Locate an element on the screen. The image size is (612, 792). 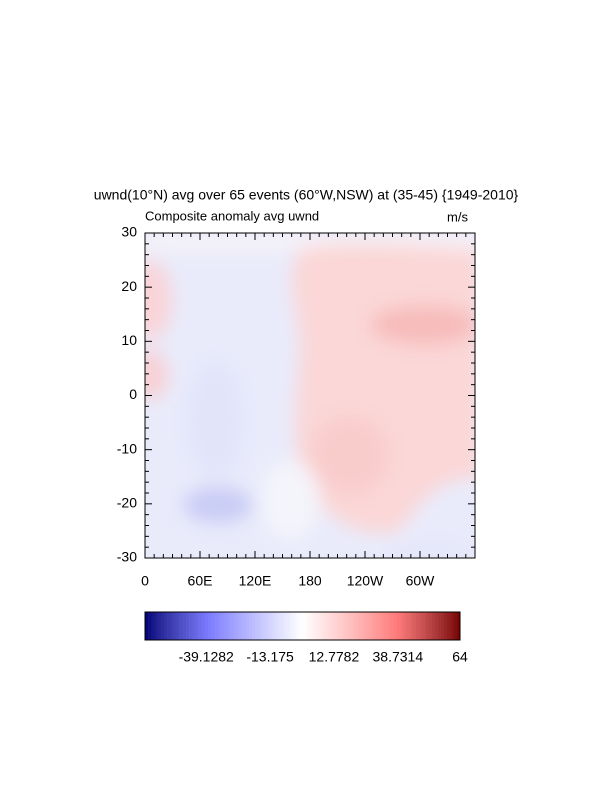
x-tick-label: 0 is located at coordinates (145, 581).